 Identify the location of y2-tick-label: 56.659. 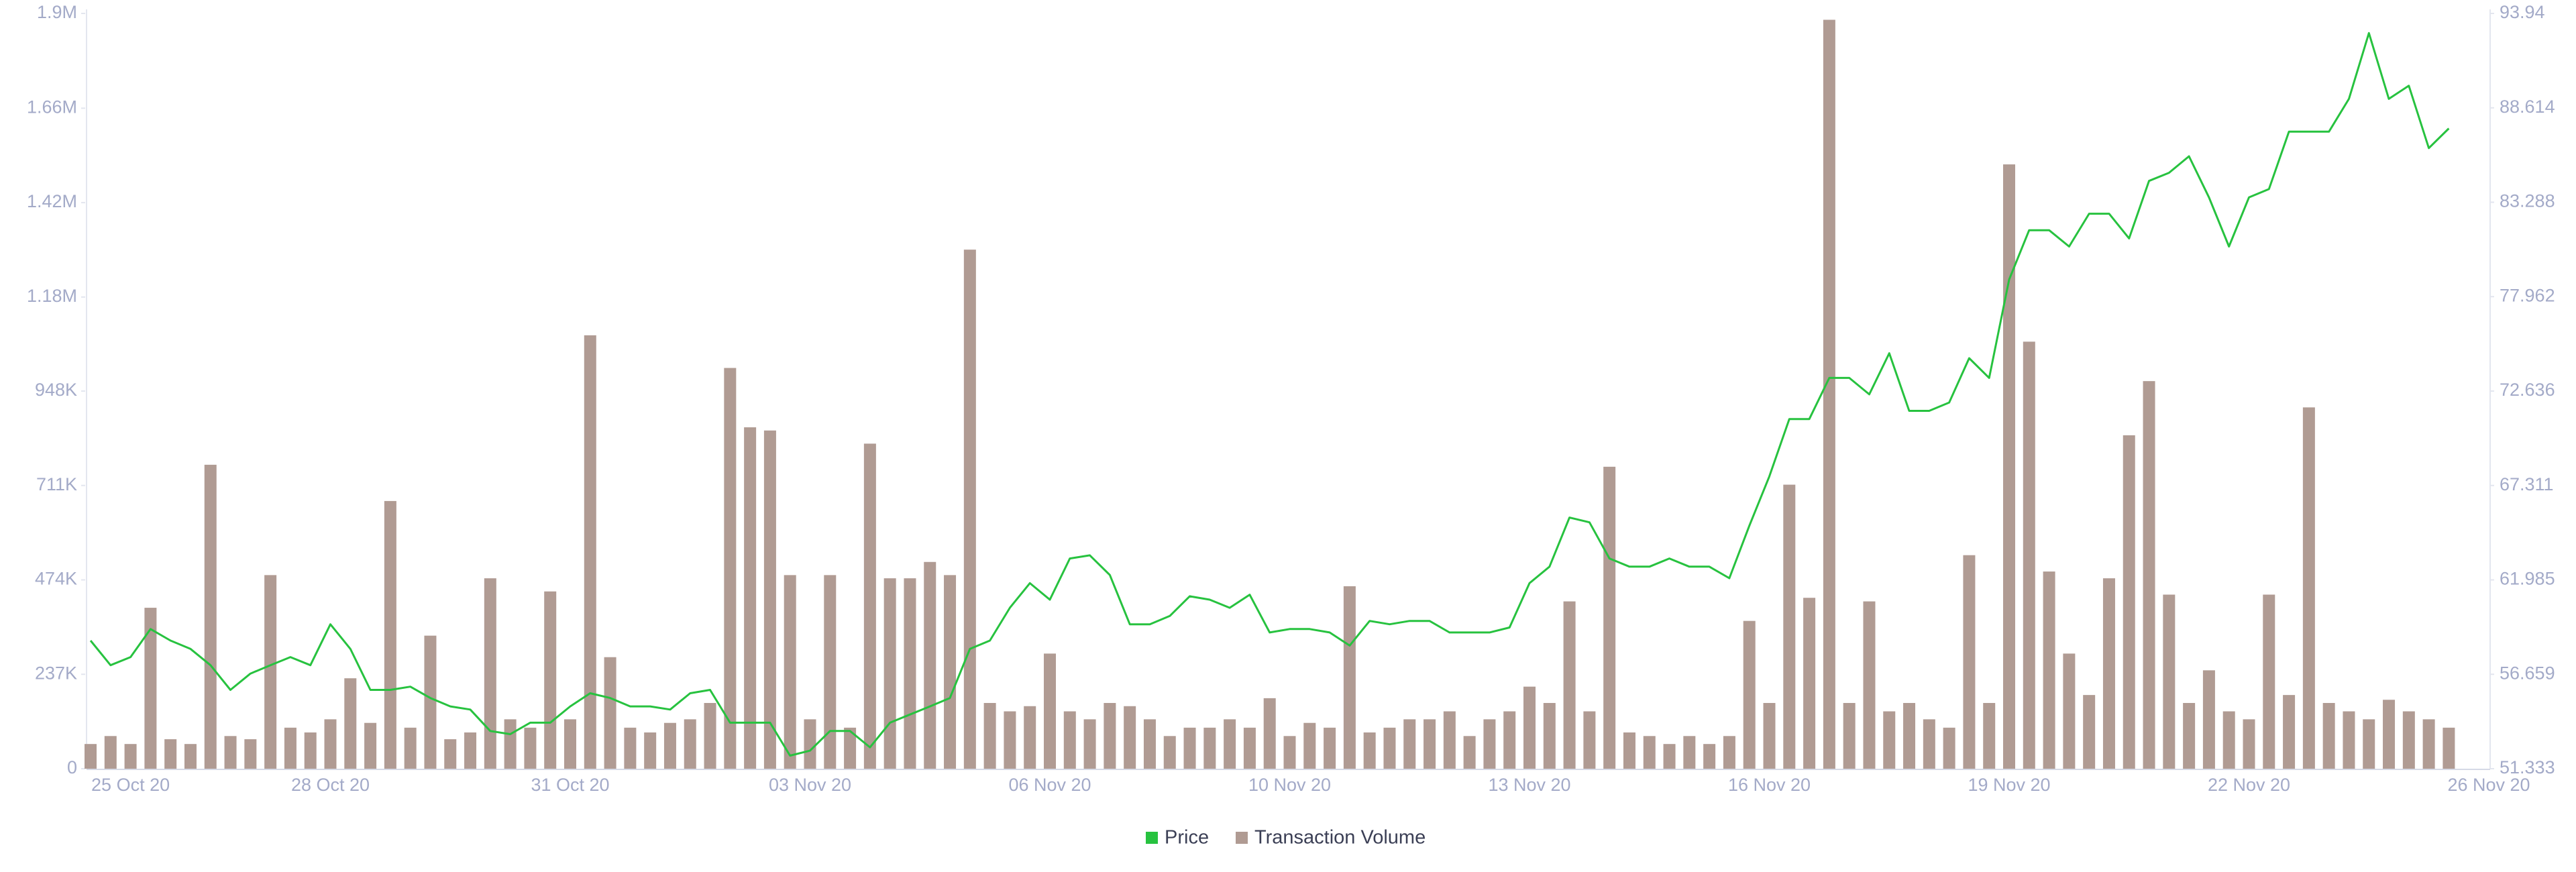
(2527, 673).